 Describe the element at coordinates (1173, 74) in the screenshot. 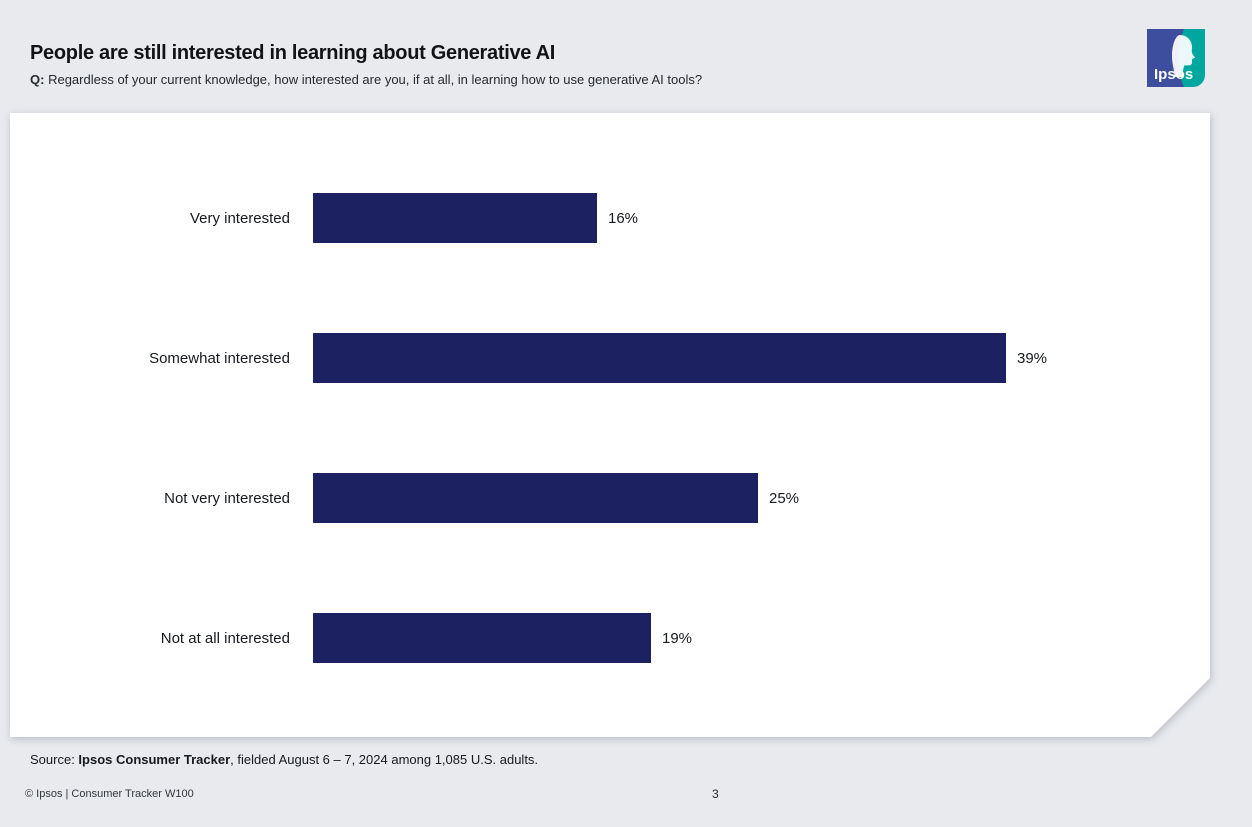

I see `svg-text: Ipsos` at that location.